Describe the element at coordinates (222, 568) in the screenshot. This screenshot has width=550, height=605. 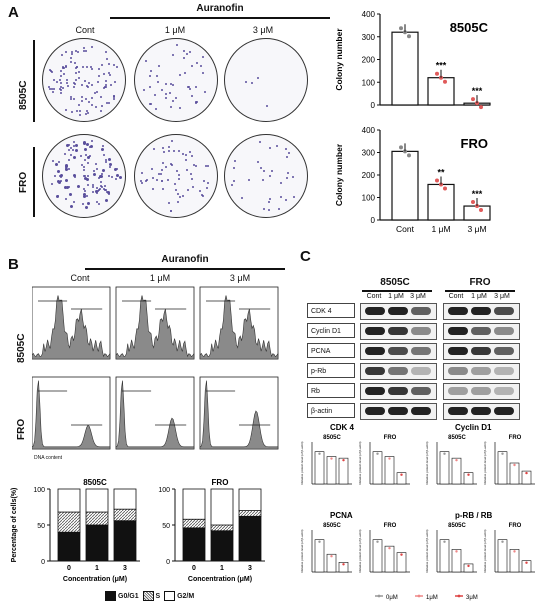
I see `x-tick-label: 1` at that location.